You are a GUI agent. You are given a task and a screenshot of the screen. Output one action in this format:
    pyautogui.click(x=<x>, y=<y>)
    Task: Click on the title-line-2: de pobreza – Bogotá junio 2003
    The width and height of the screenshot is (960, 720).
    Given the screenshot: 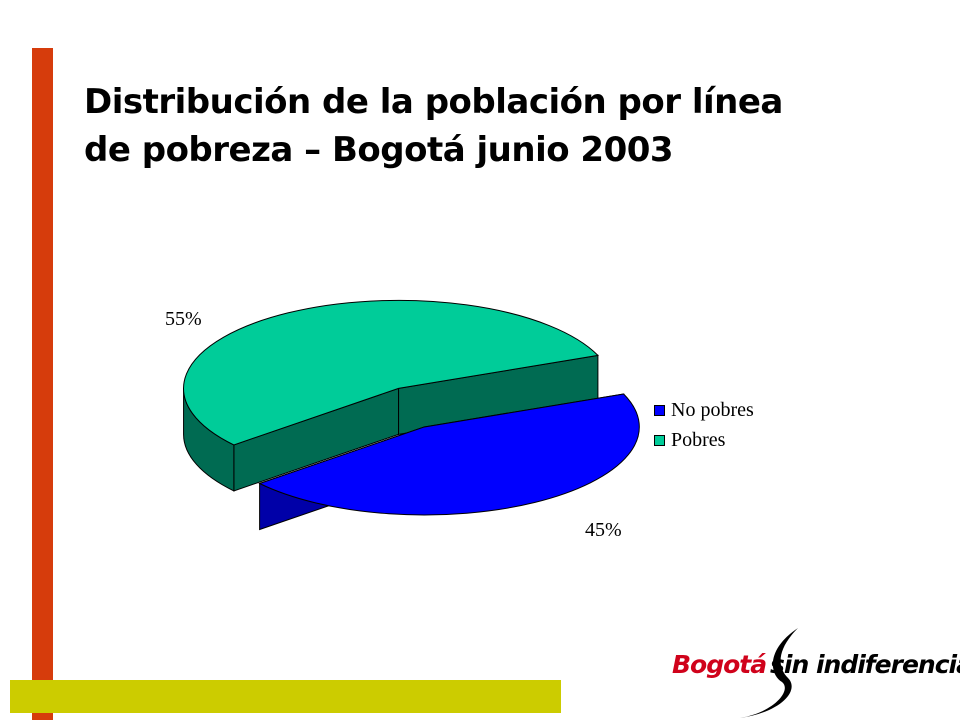 What is the action you would take?
    pyautogui.click(x=379, y=150)
    